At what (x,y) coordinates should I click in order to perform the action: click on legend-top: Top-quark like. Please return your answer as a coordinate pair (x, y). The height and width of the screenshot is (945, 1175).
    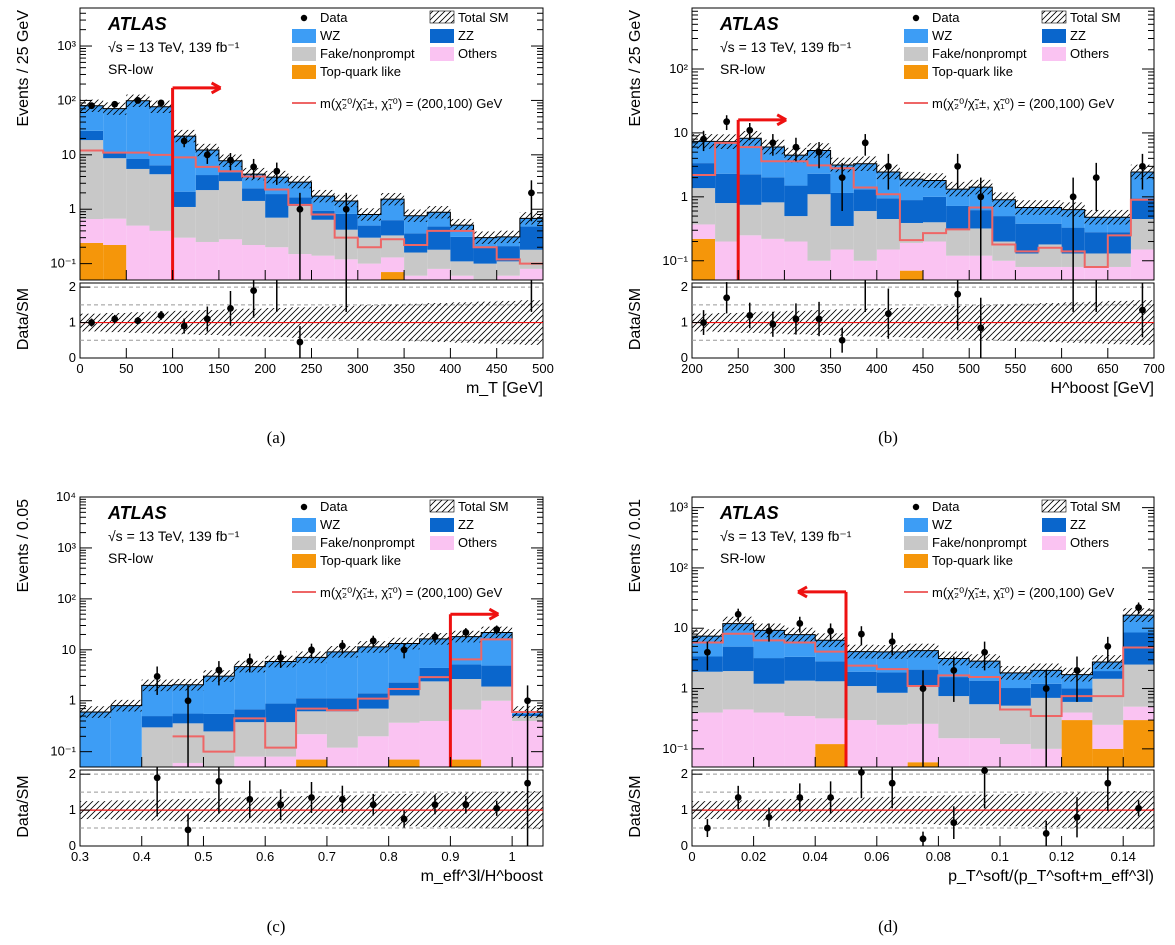
    Looking at the image, I should click on (360, 71).